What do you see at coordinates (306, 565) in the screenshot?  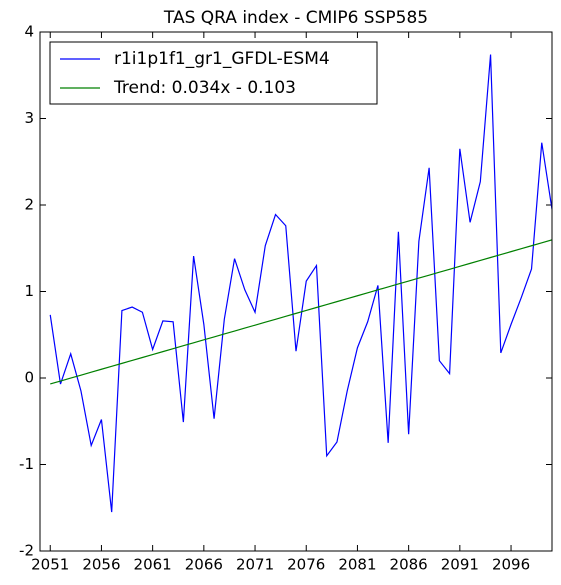 I see `x-tick-label: 2076` at bounding box center [306, 565].